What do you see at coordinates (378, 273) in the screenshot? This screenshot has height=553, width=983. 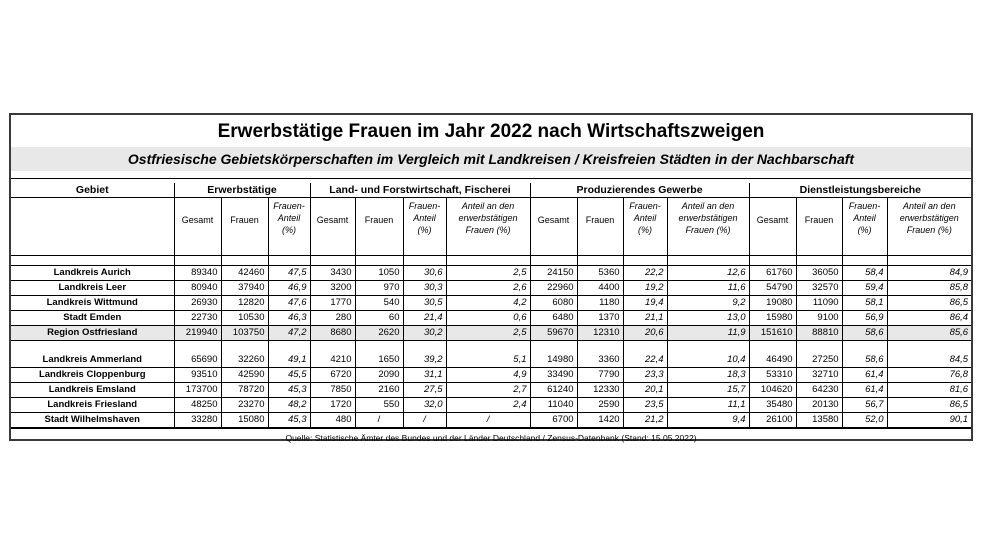 I see `table-cell: 1050` at bounding box center [378, 273].